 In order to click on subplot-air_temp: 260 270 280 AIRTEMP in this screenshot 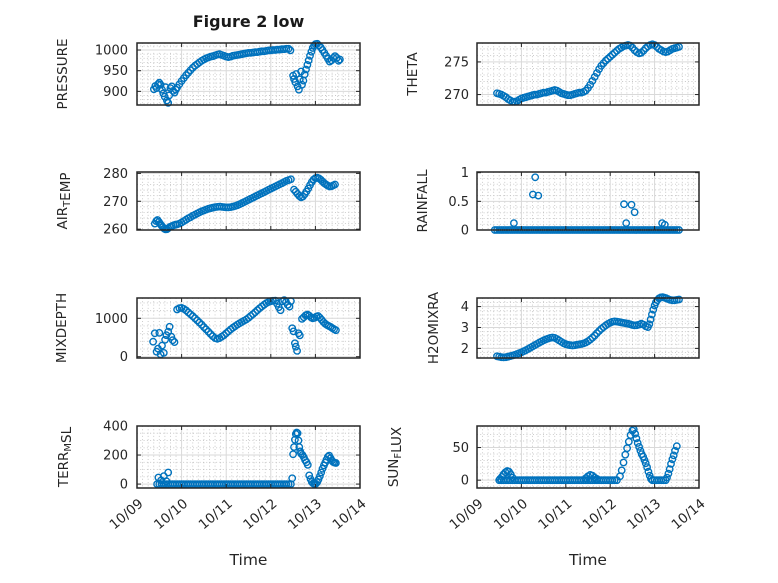, I will do `click(208, 202)`.